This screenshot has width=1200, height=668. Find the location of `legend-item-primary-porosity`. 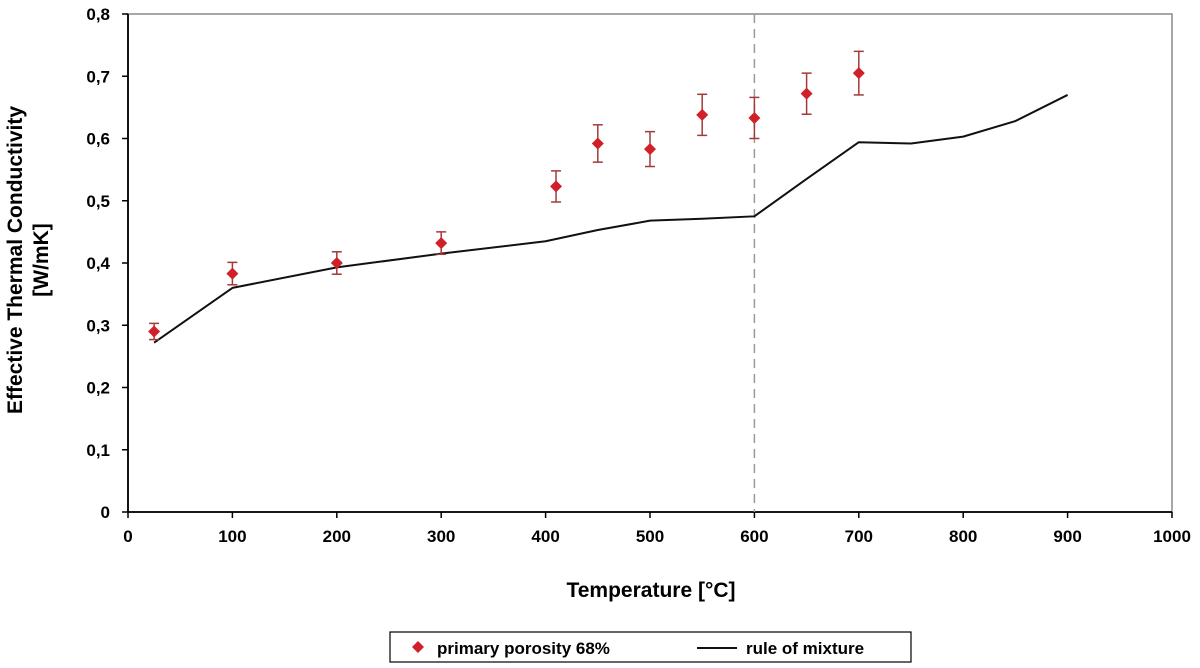

legend-item-primary-porosity is located at coordinates (418, 647).